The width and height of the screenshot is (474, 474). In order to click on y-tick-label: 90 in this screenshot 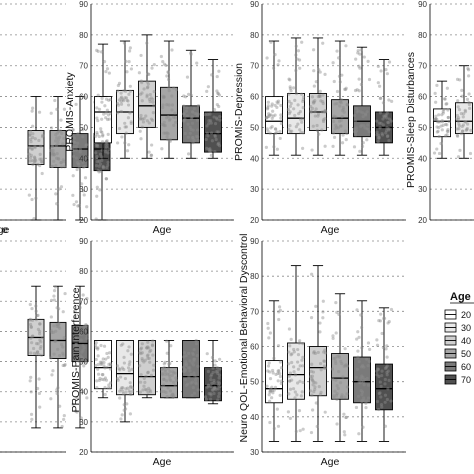, I will do `click(83, 241)`.